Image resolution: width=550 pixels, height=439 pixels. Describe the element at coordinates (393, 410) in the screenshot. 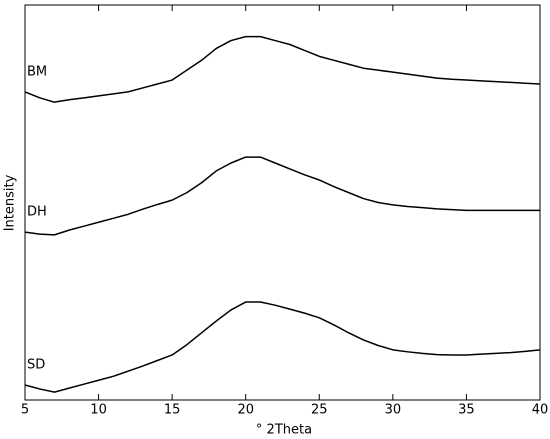

I see `x-tick-label: 30` at that location.